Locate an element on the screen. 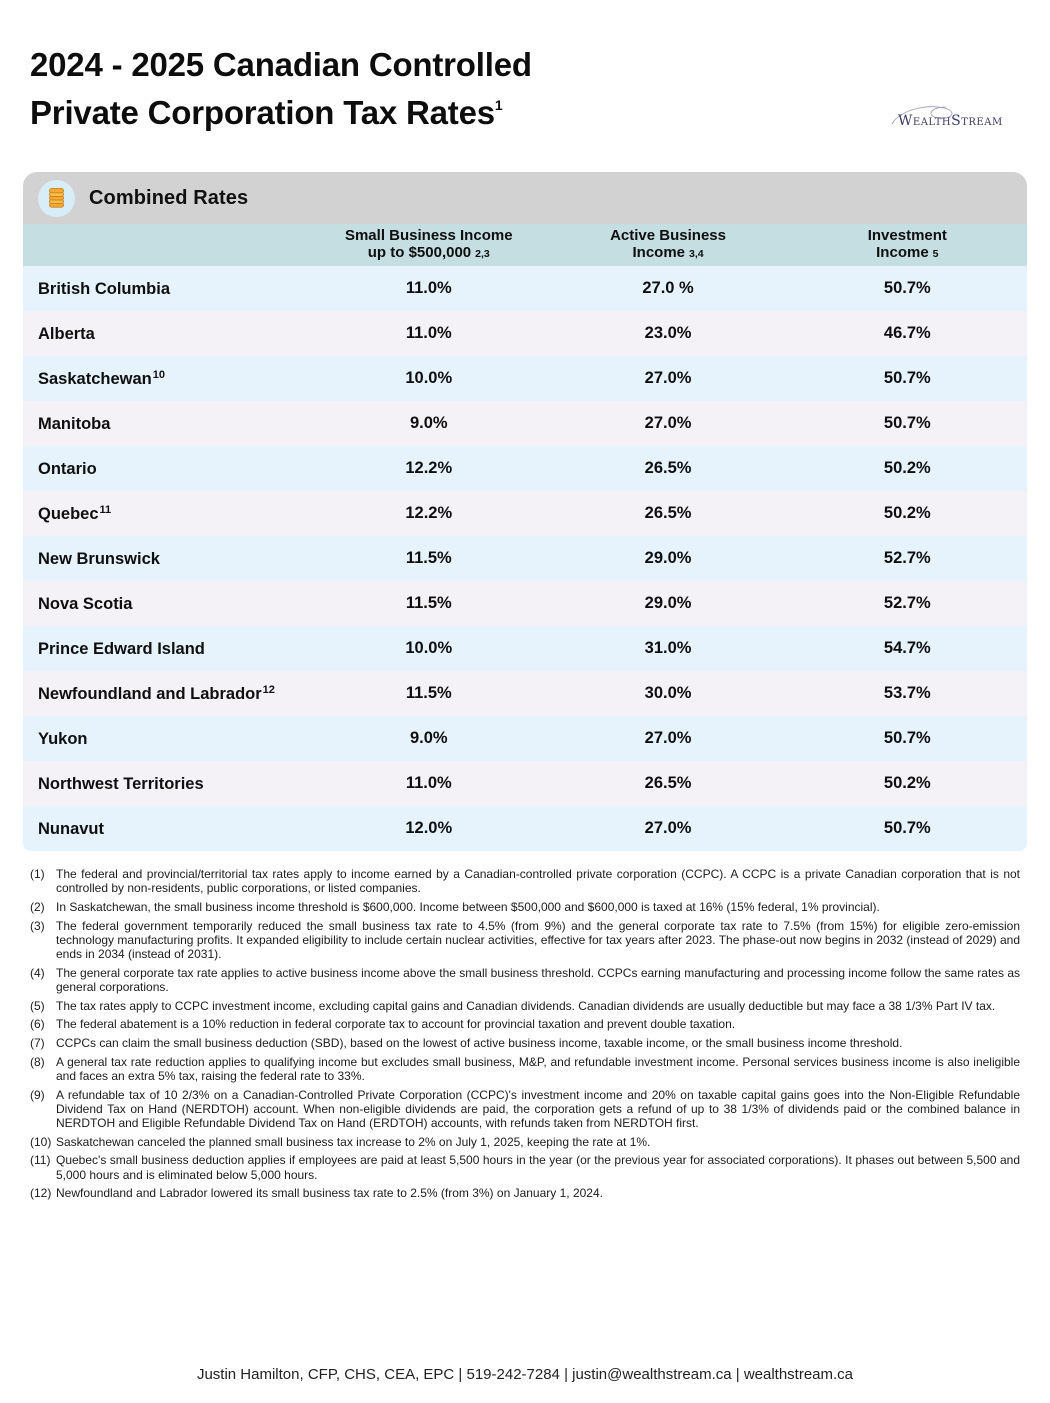  active-business-rate: 30.0% is located at coordinates (668, 693).